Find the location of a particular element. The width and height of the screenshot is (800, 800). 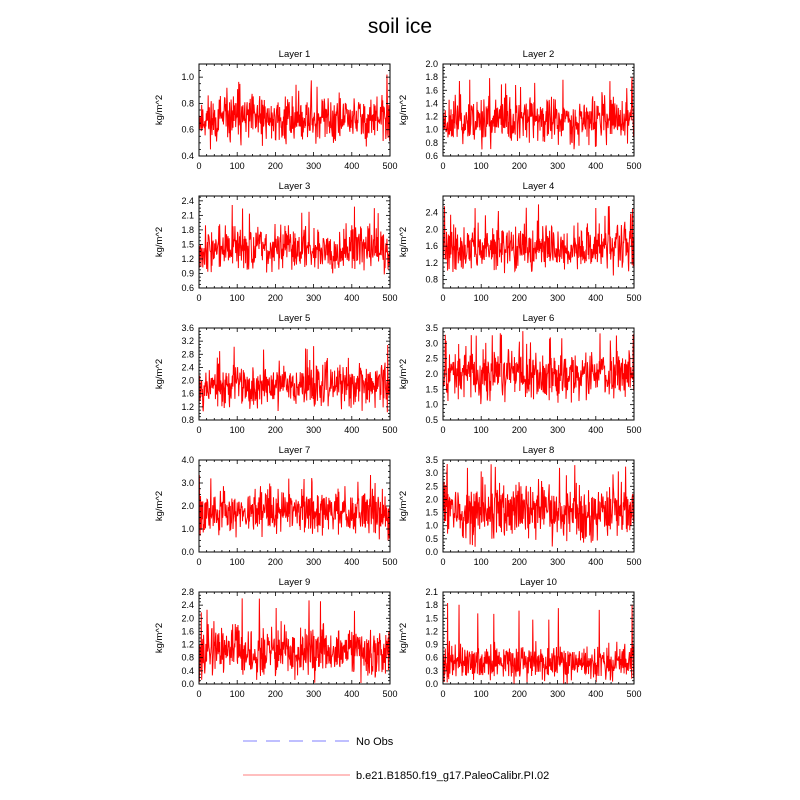

y-tick-label: 4.0 is located at coordinates (187, 460).